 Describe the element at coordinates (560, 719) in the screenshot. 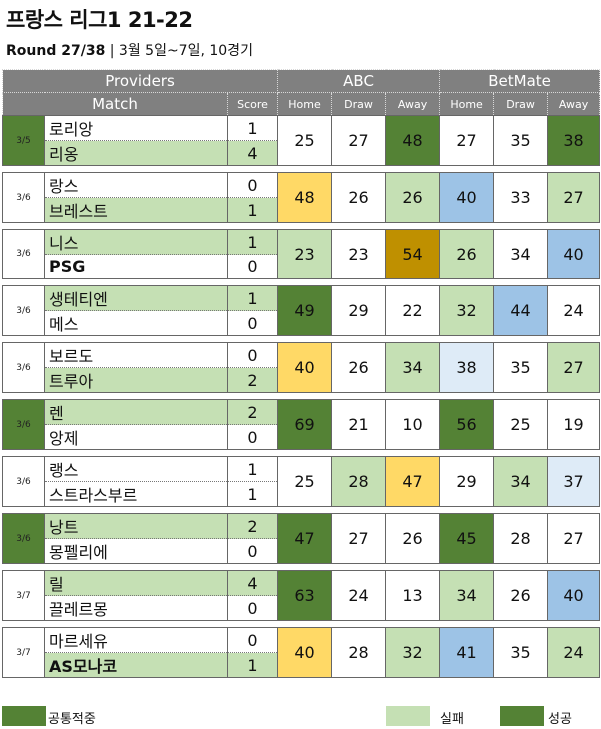

I see `legend-label-success: 성공` at that location.